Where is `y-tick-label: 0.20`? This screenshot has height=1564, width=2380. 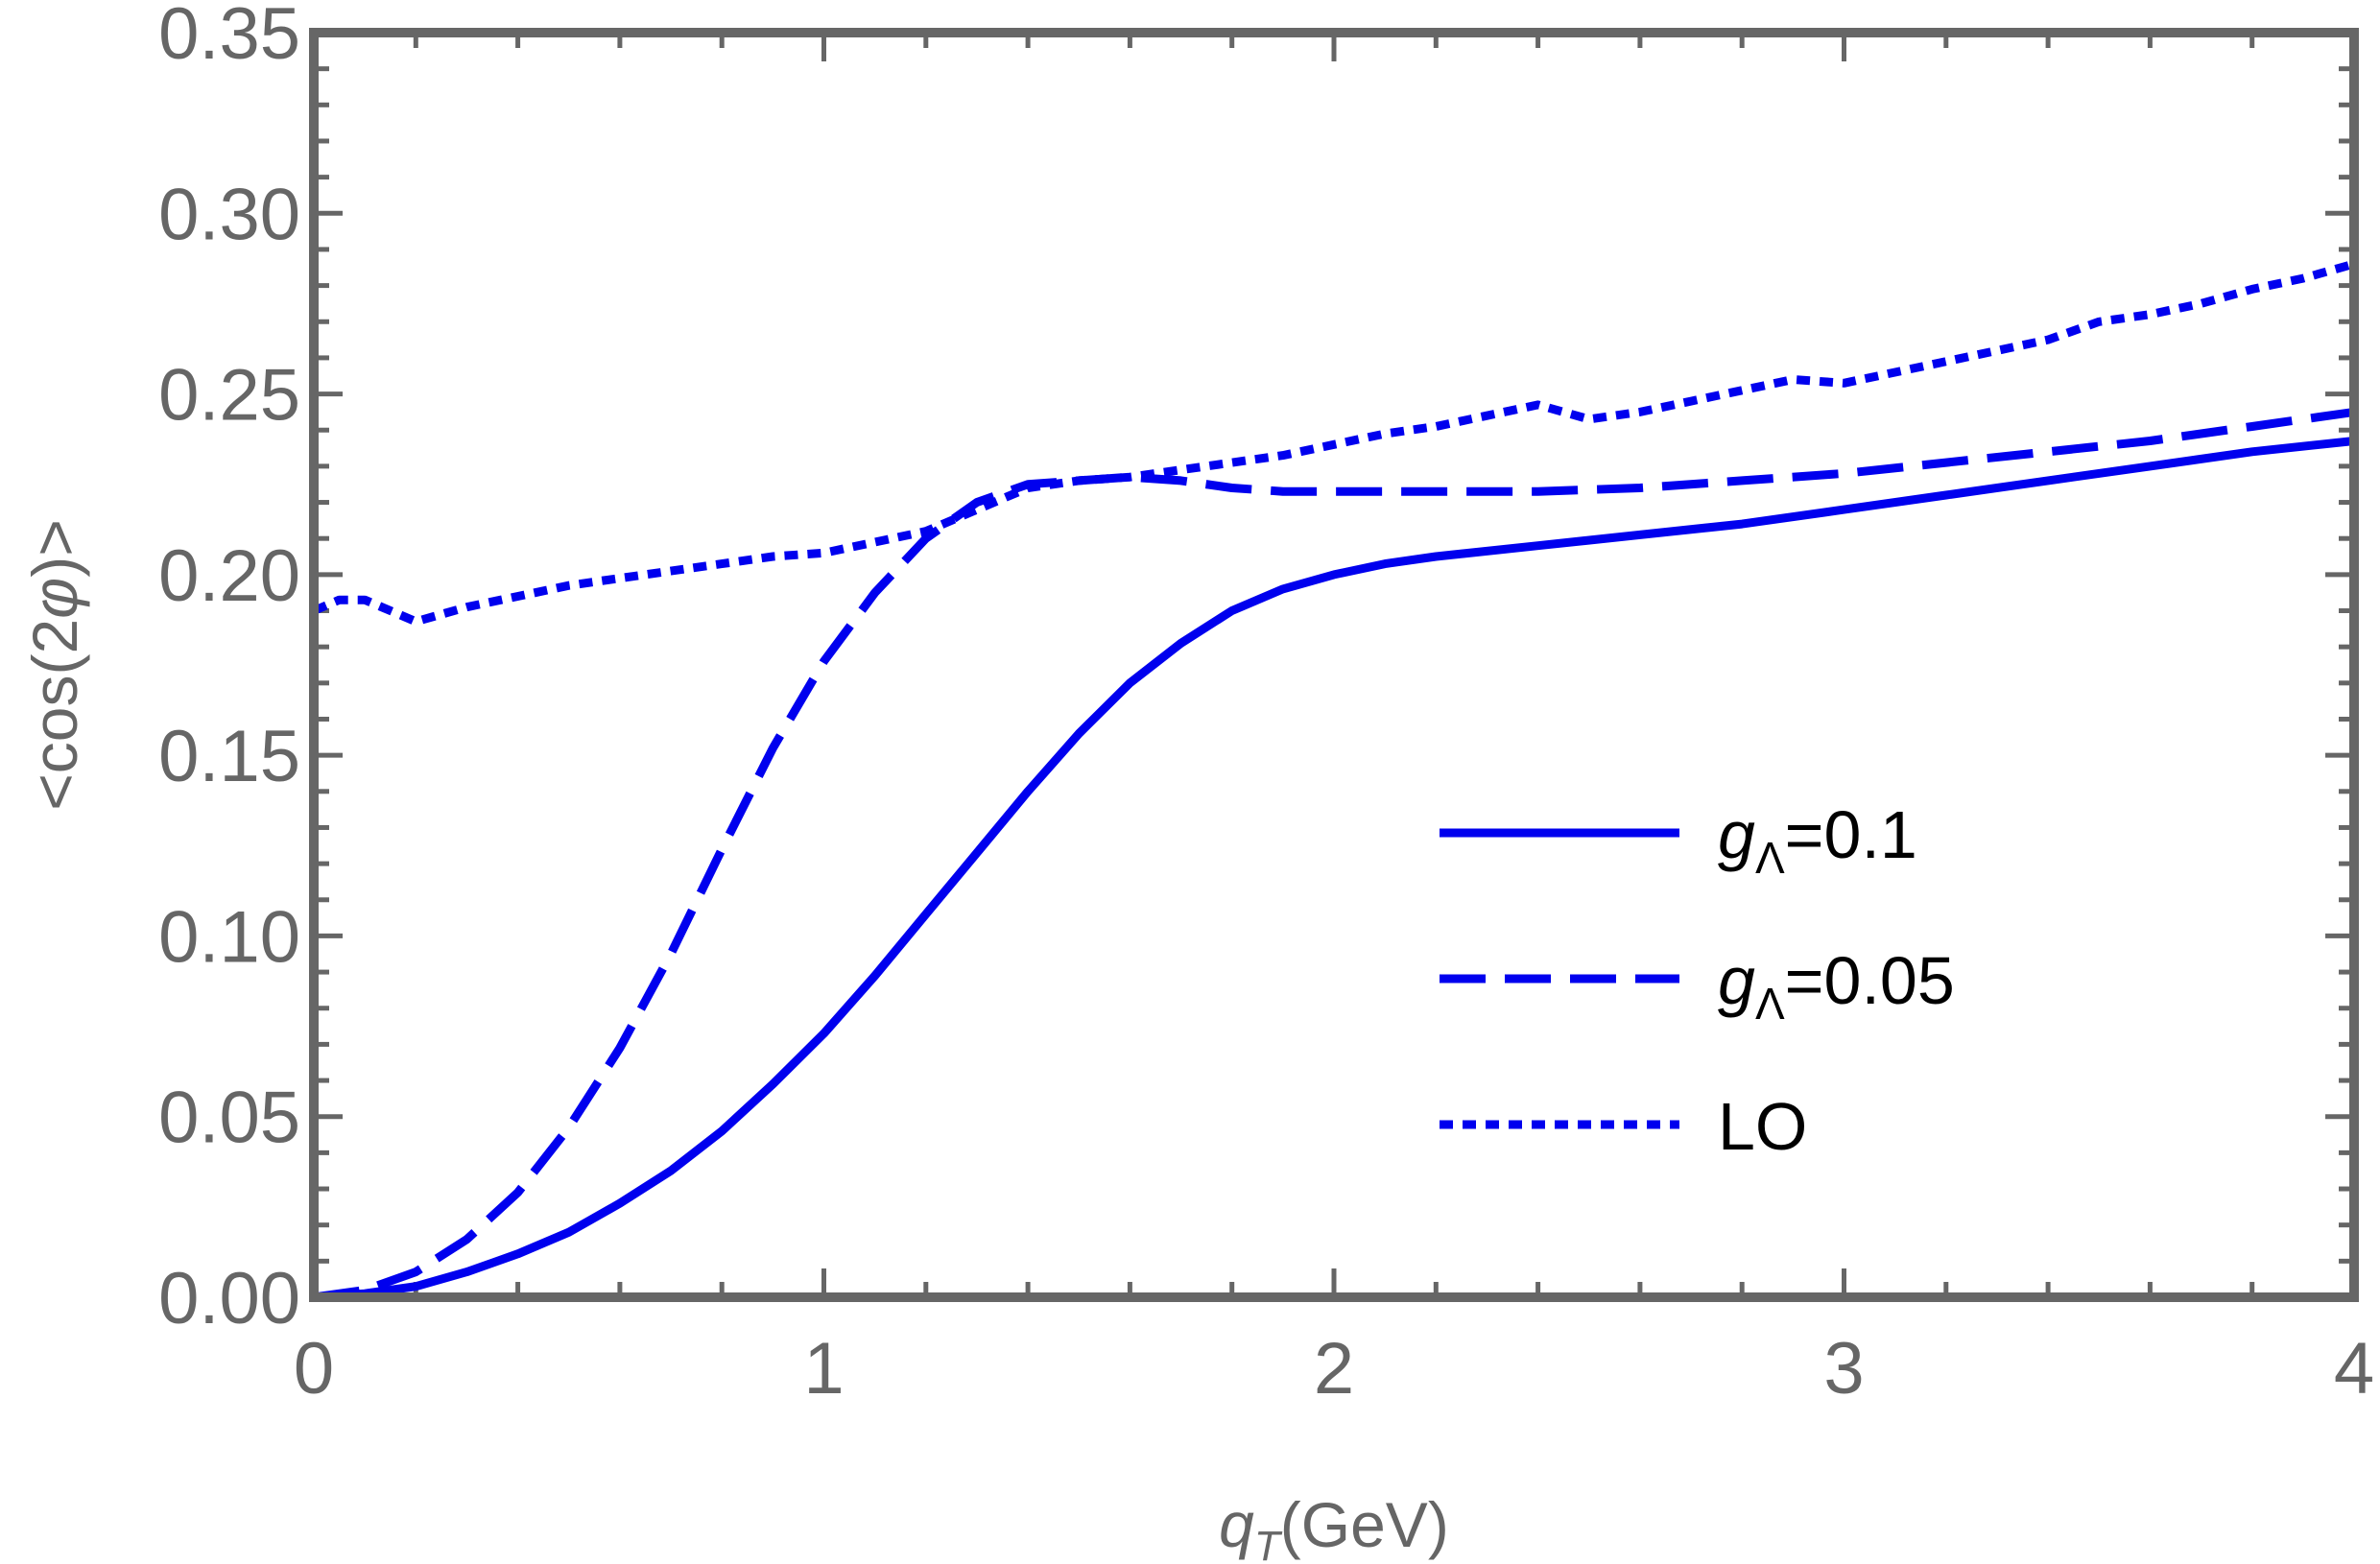 y-tick-label: 0.20 is located at coordinates (229, 576).